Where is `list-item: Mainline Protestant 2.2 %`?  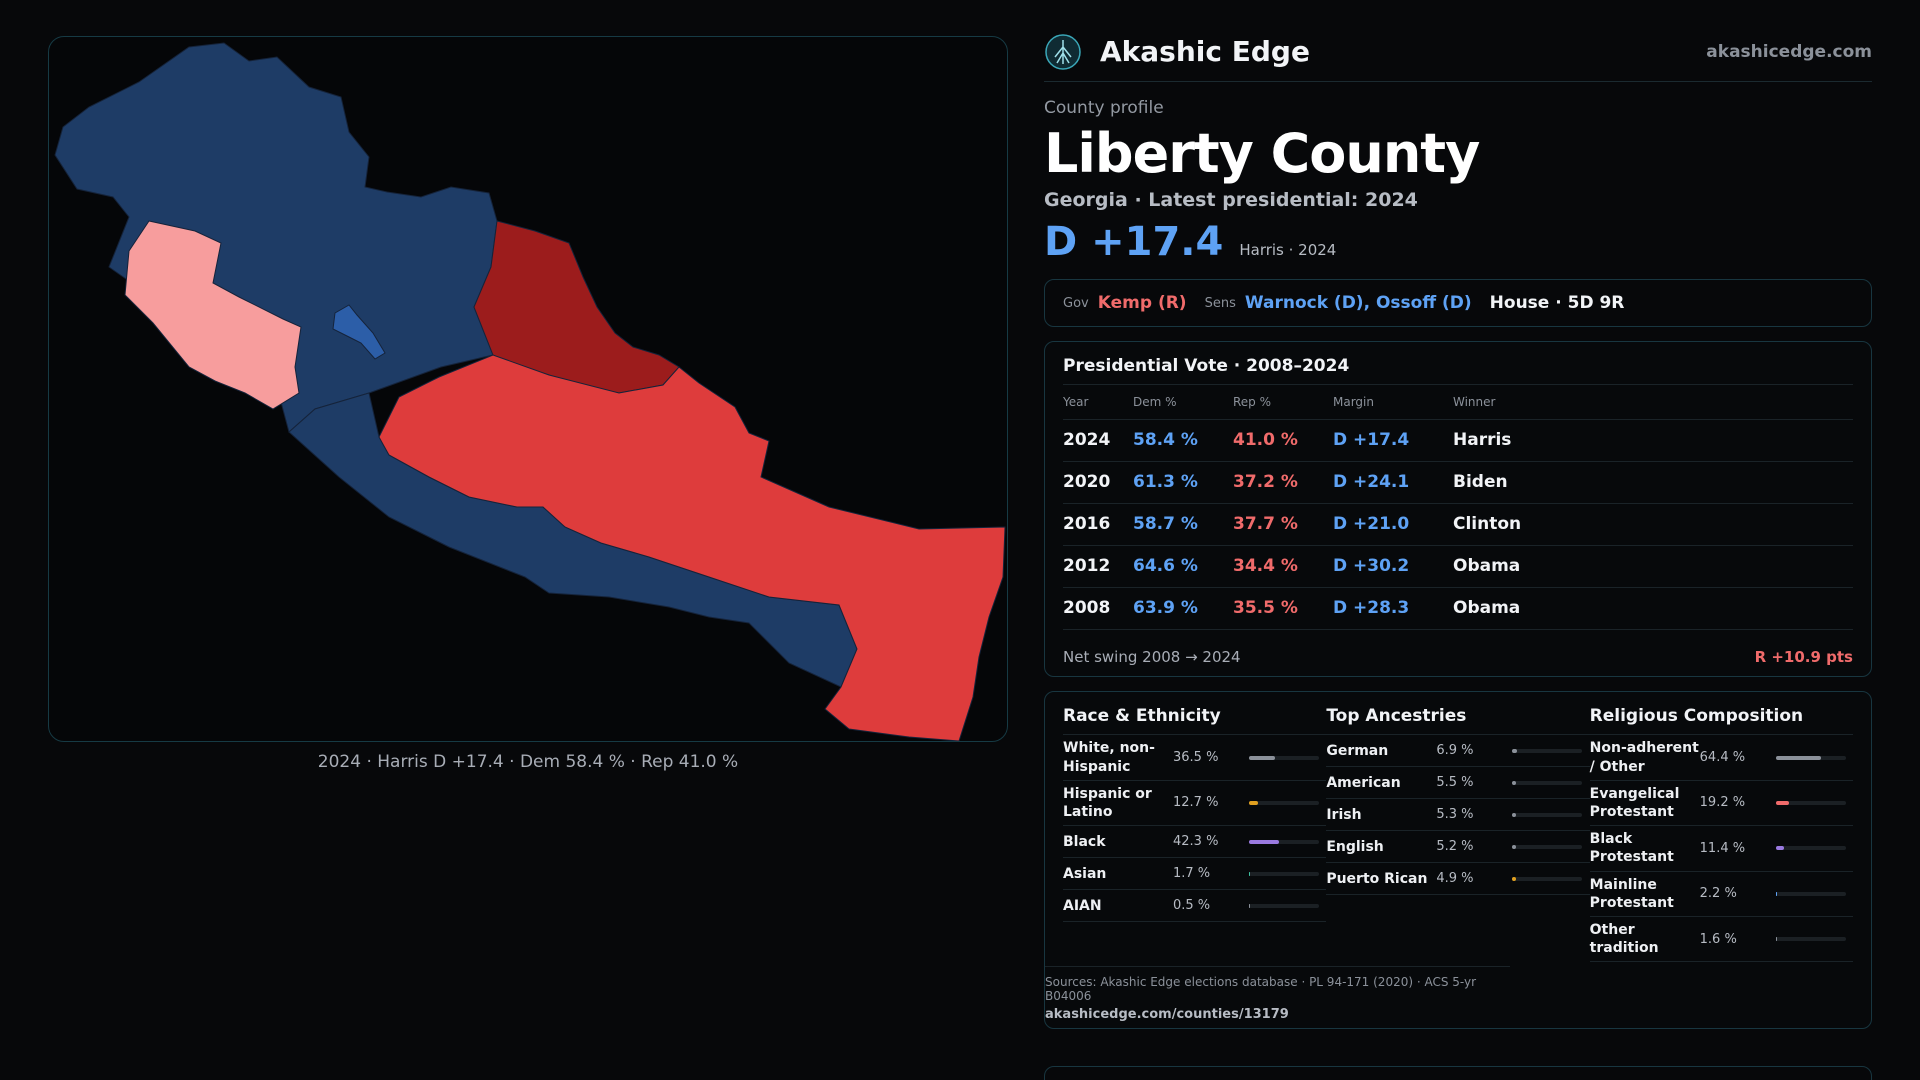
list-item: Mainline Protestant 2.2 % is located at coordinates (1721, 894).